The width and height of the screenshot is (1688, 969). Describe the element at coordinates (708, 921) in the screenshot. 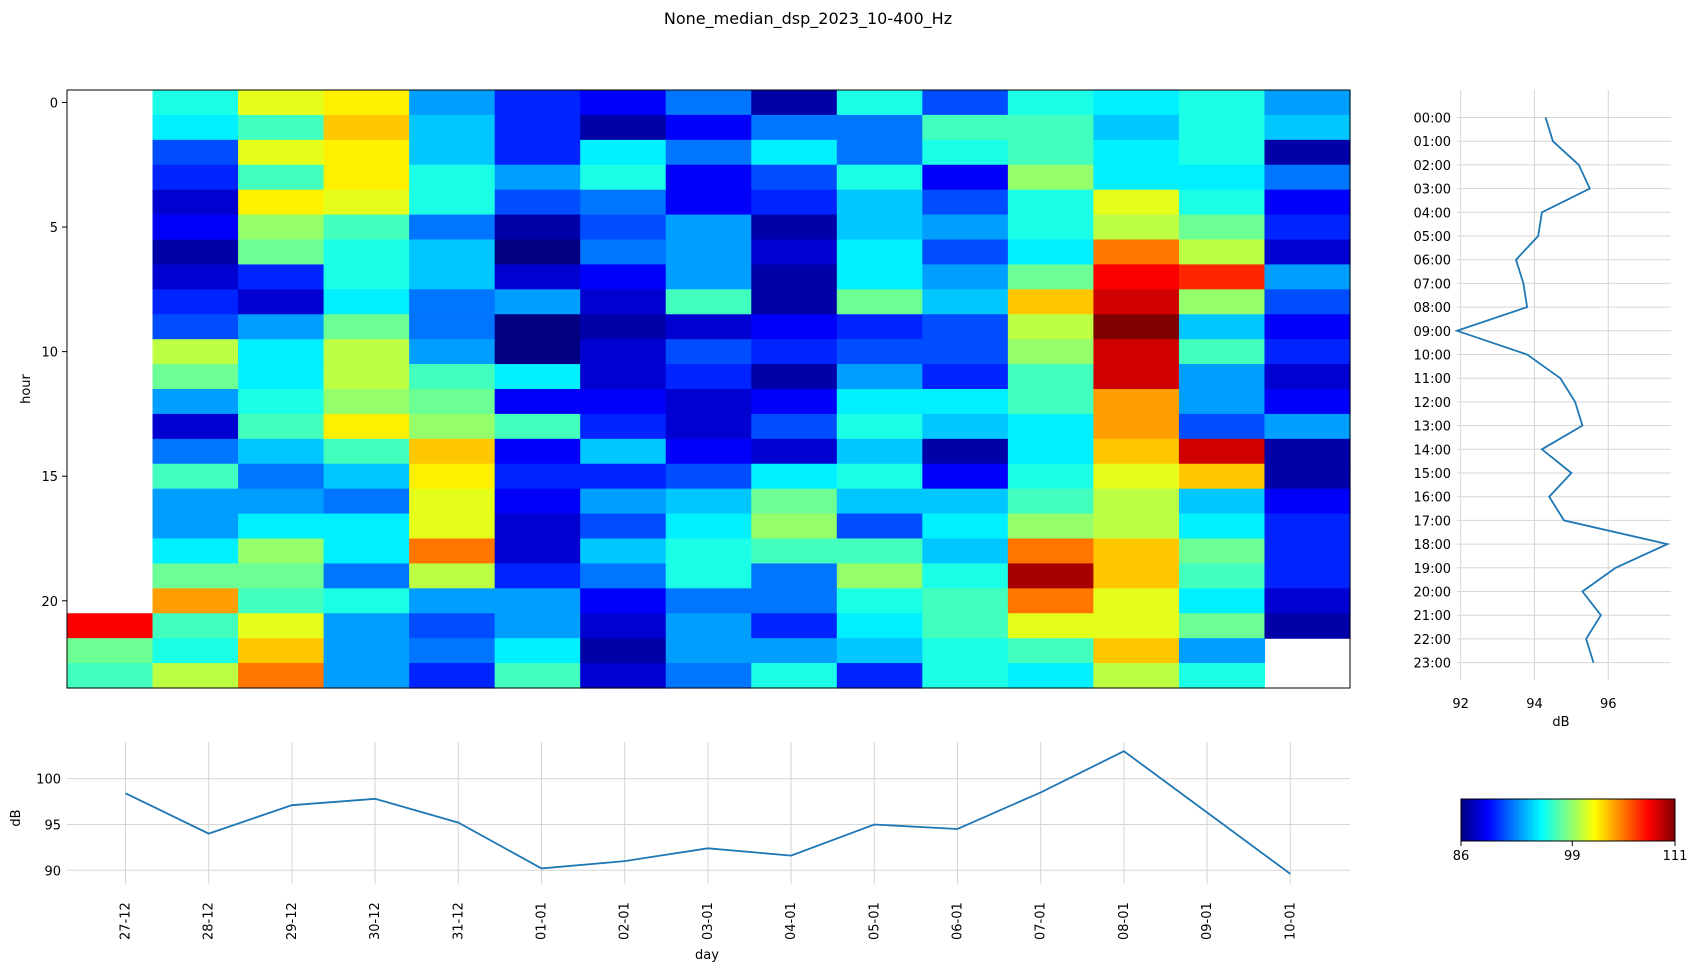

I see `daily-x-tick-label: 03-01` at that location.